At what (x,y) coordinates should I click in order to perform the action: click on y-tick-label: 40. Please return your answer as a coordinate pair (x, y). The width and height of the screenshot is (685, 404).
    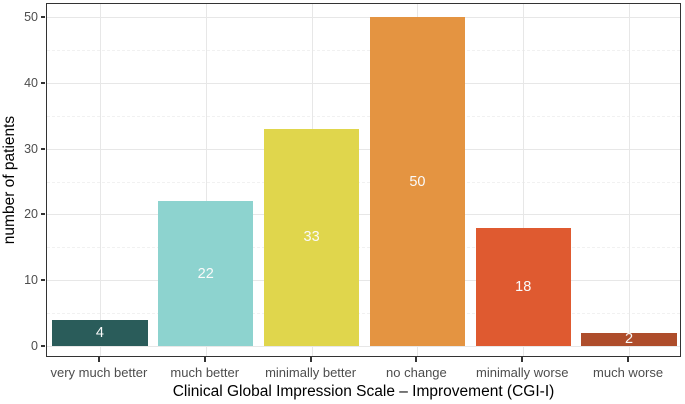
    Looking at the image, I should click on (31, 82).